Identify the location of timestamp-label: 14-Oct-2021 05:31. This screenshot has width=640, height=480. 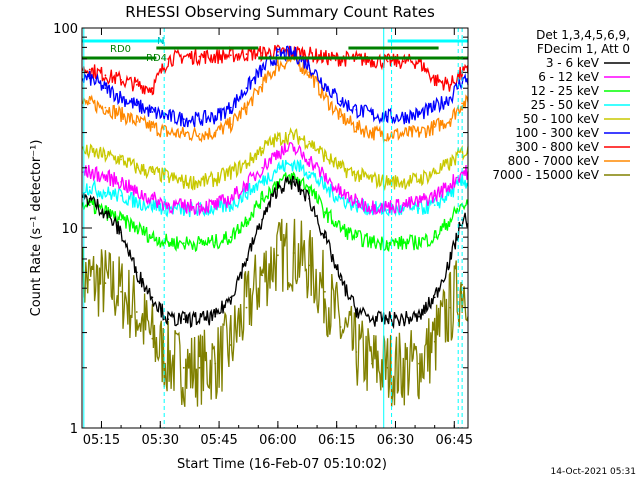
(593, 472).